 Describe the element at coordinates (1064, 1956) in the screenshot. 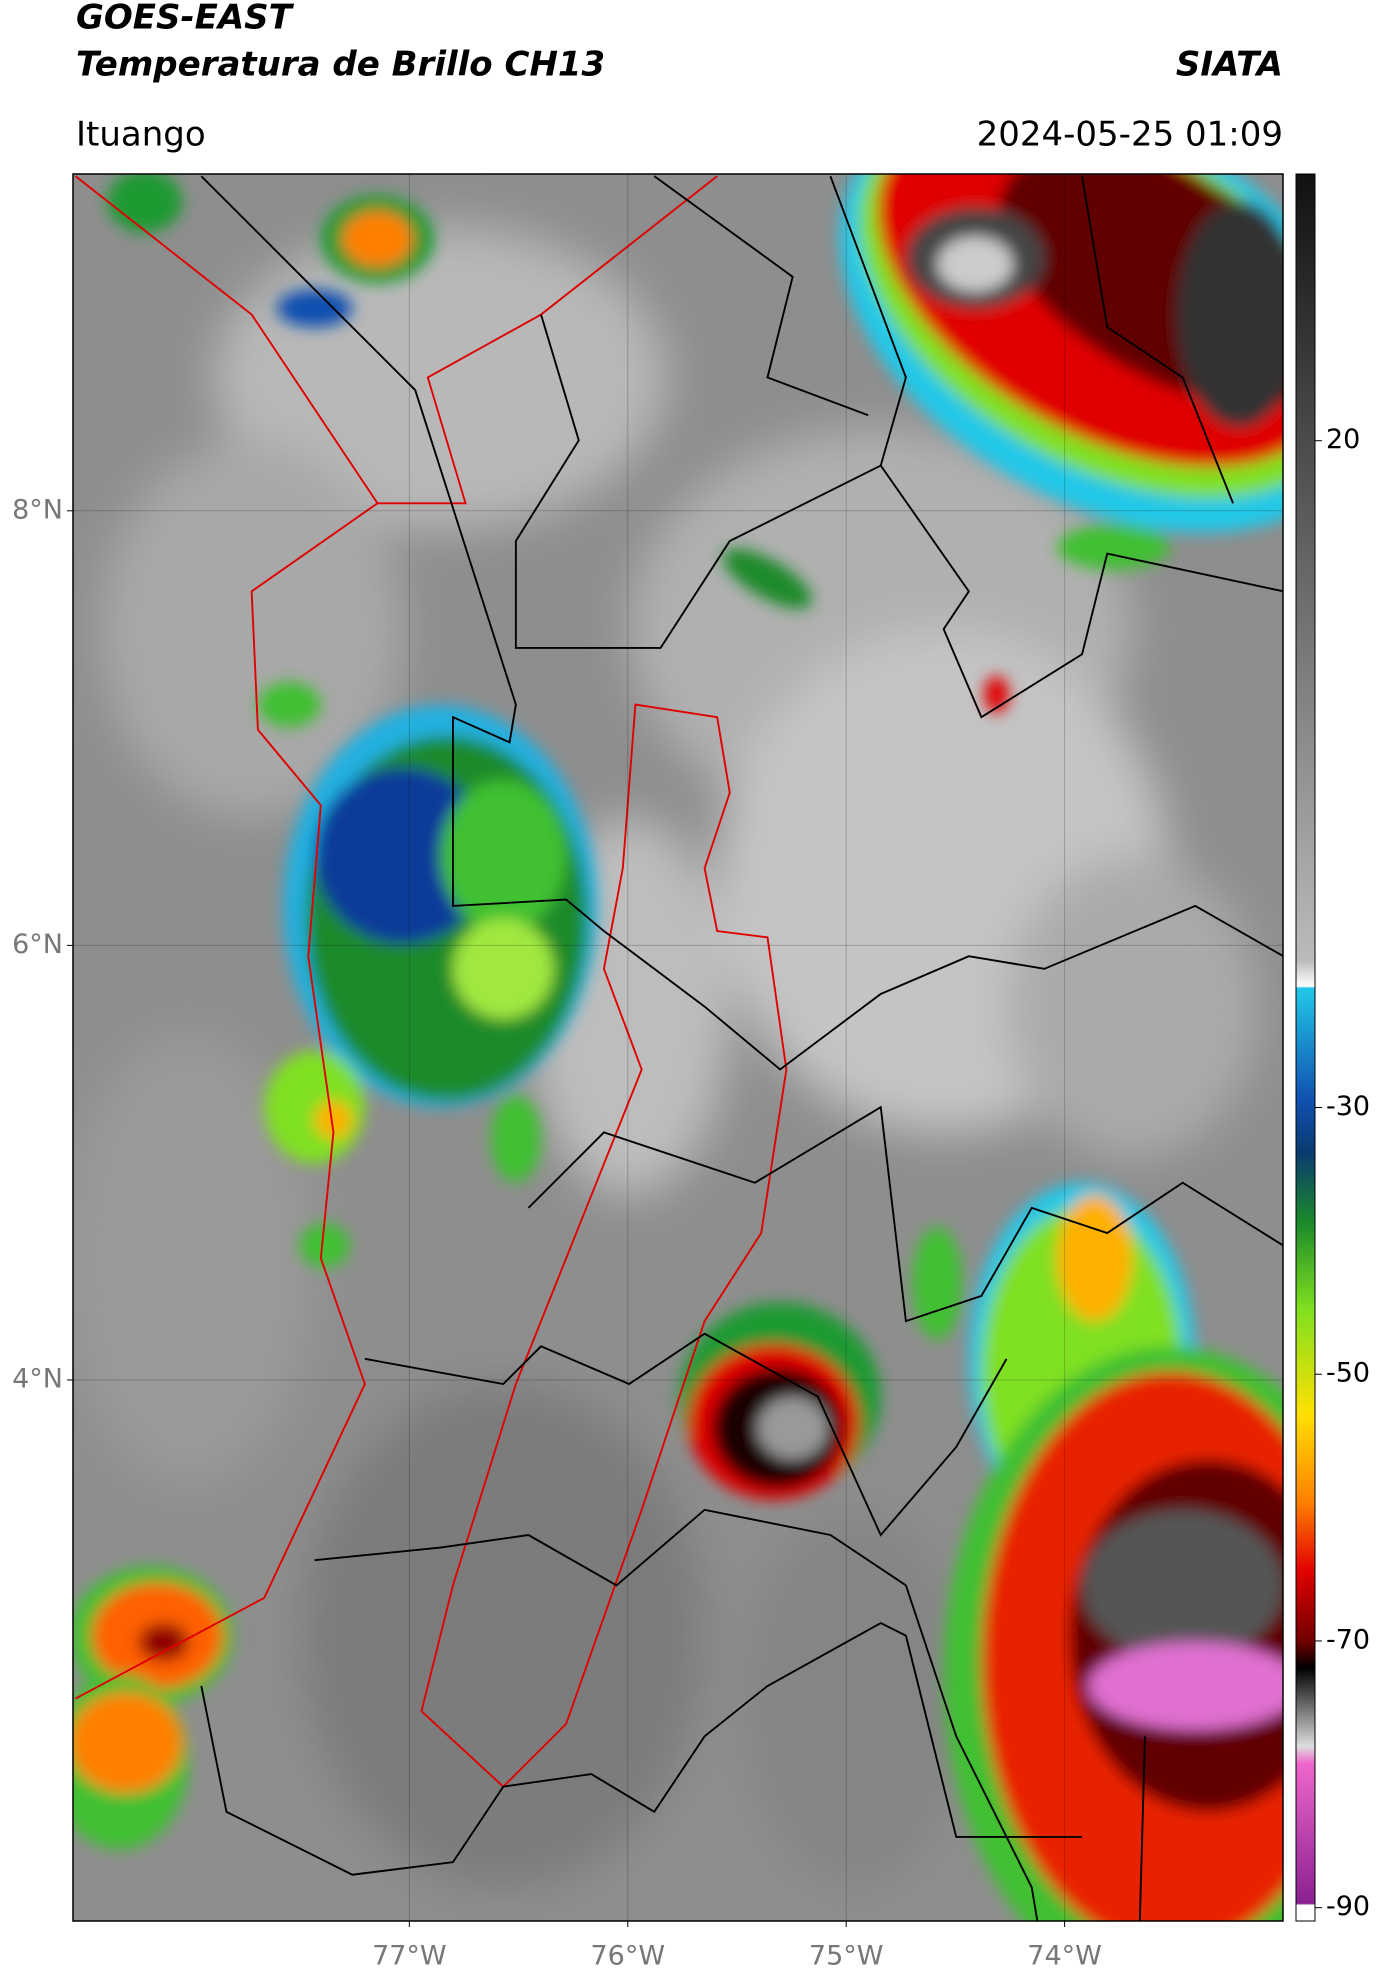

I see `x-tick-label: 74°W` at that location.